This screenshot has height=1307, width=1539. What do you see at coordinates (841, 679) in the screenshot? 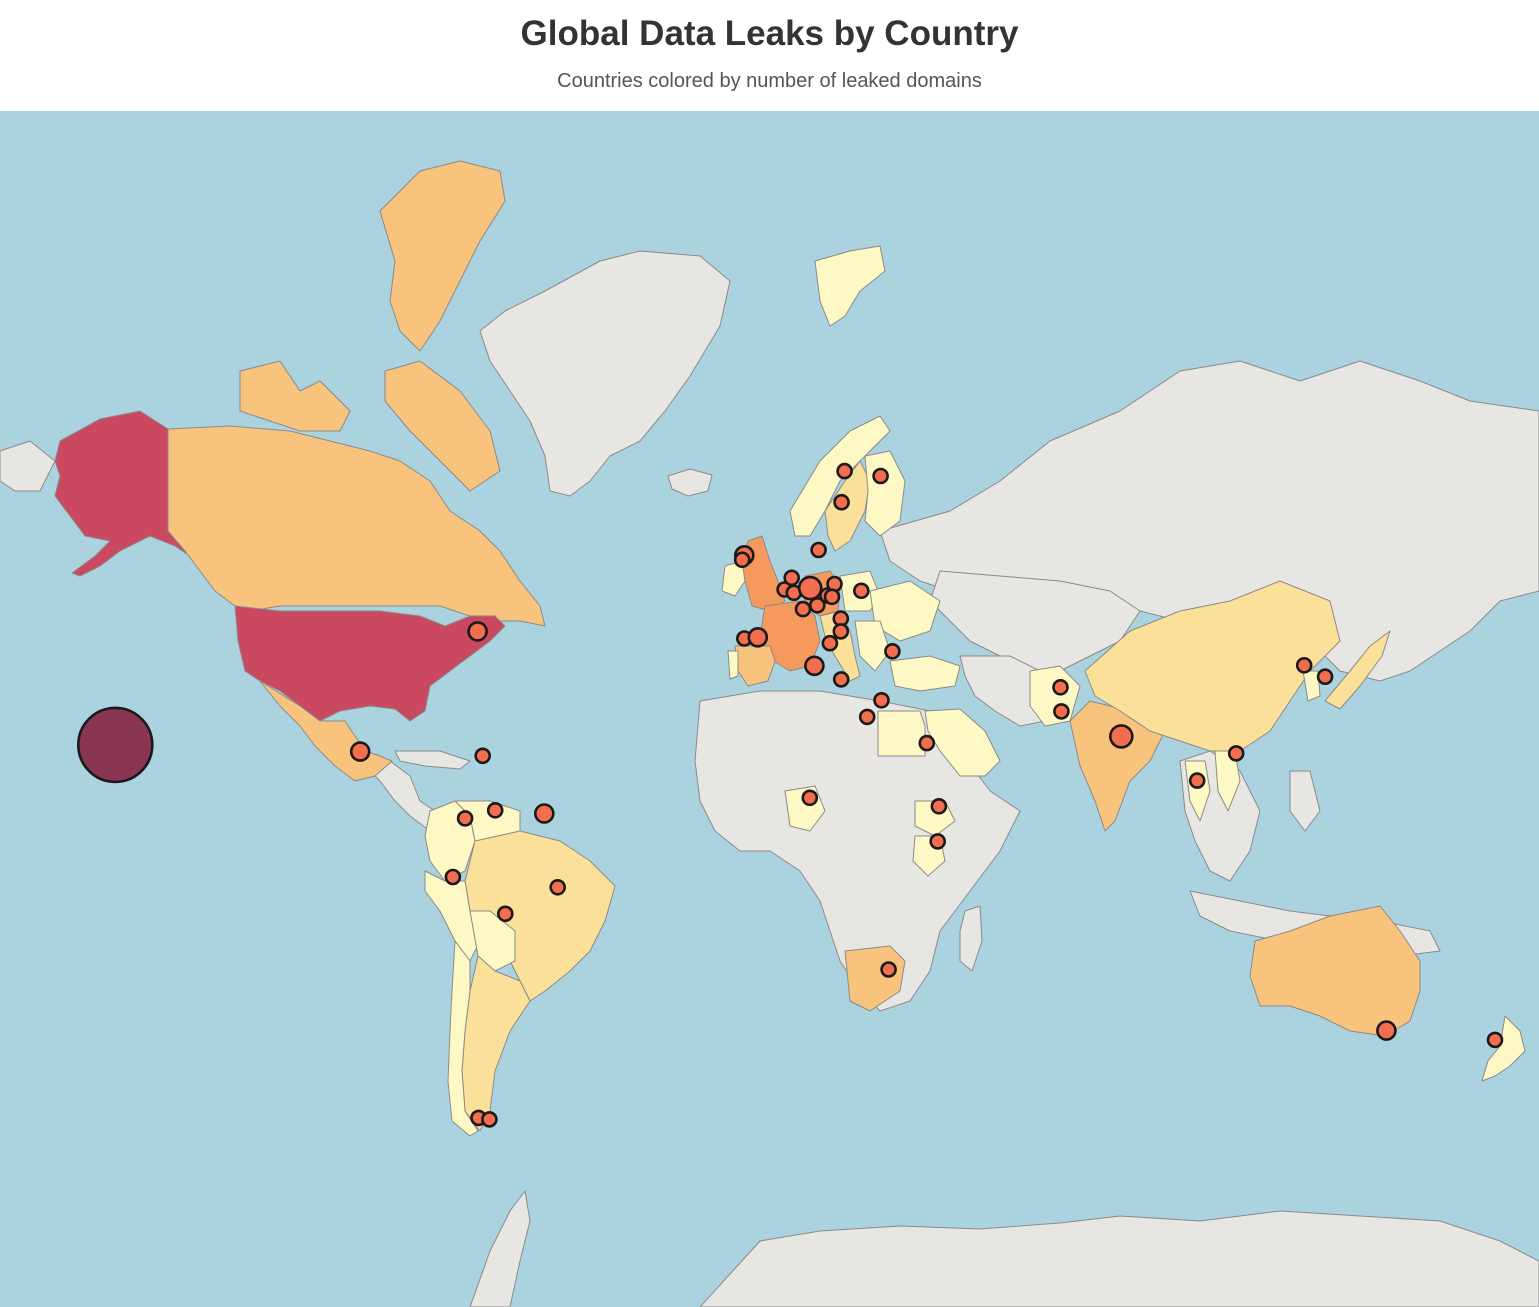
I see `marker-athens: Athens` at bounding box center [841, 679].